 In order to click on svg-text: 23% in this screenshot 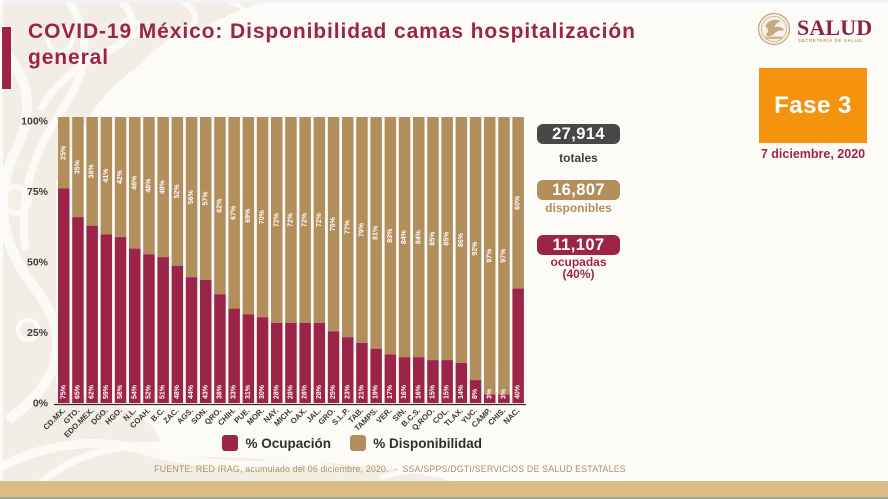, I will do `click(347, 391)`.